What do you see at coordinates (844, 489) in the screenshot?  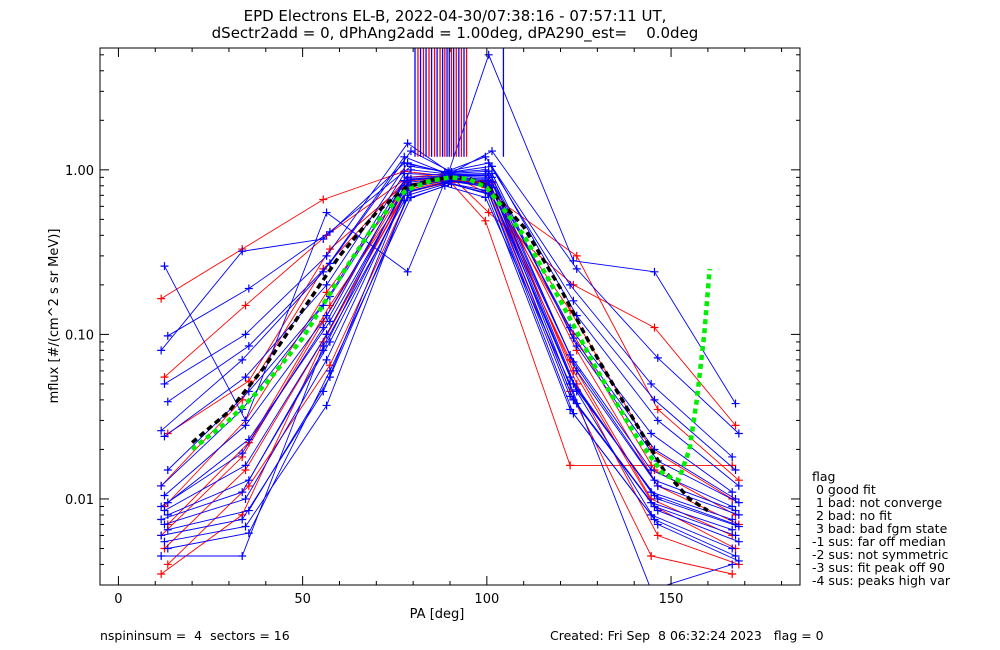 I see `flag-legend-item: 0 good fit` at bounding box center [844, 489].